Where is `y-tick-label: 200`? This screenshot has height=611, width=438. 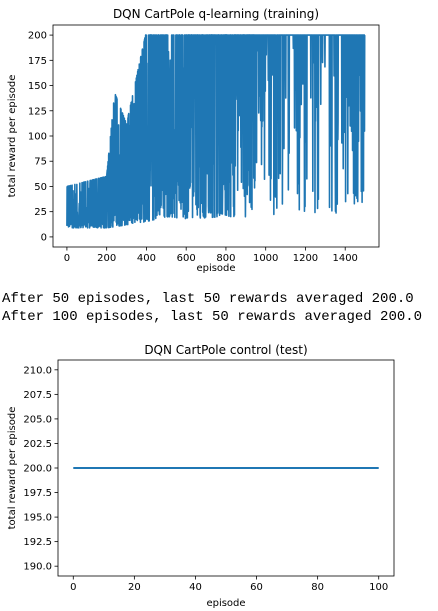
y-tick-label: 200 is located at coordinates (37, 36).